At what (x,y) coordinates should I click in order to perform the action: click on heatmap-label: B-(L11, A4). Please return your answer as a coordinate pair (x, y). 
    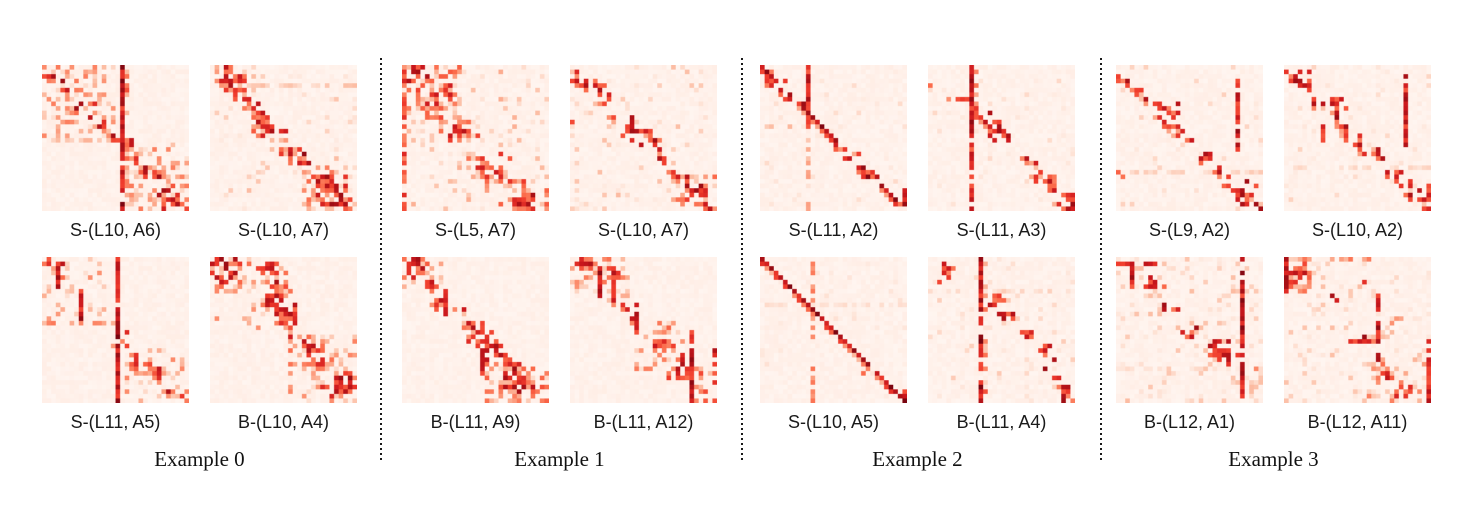
    Looking at the image, I should click on (1001, 422).